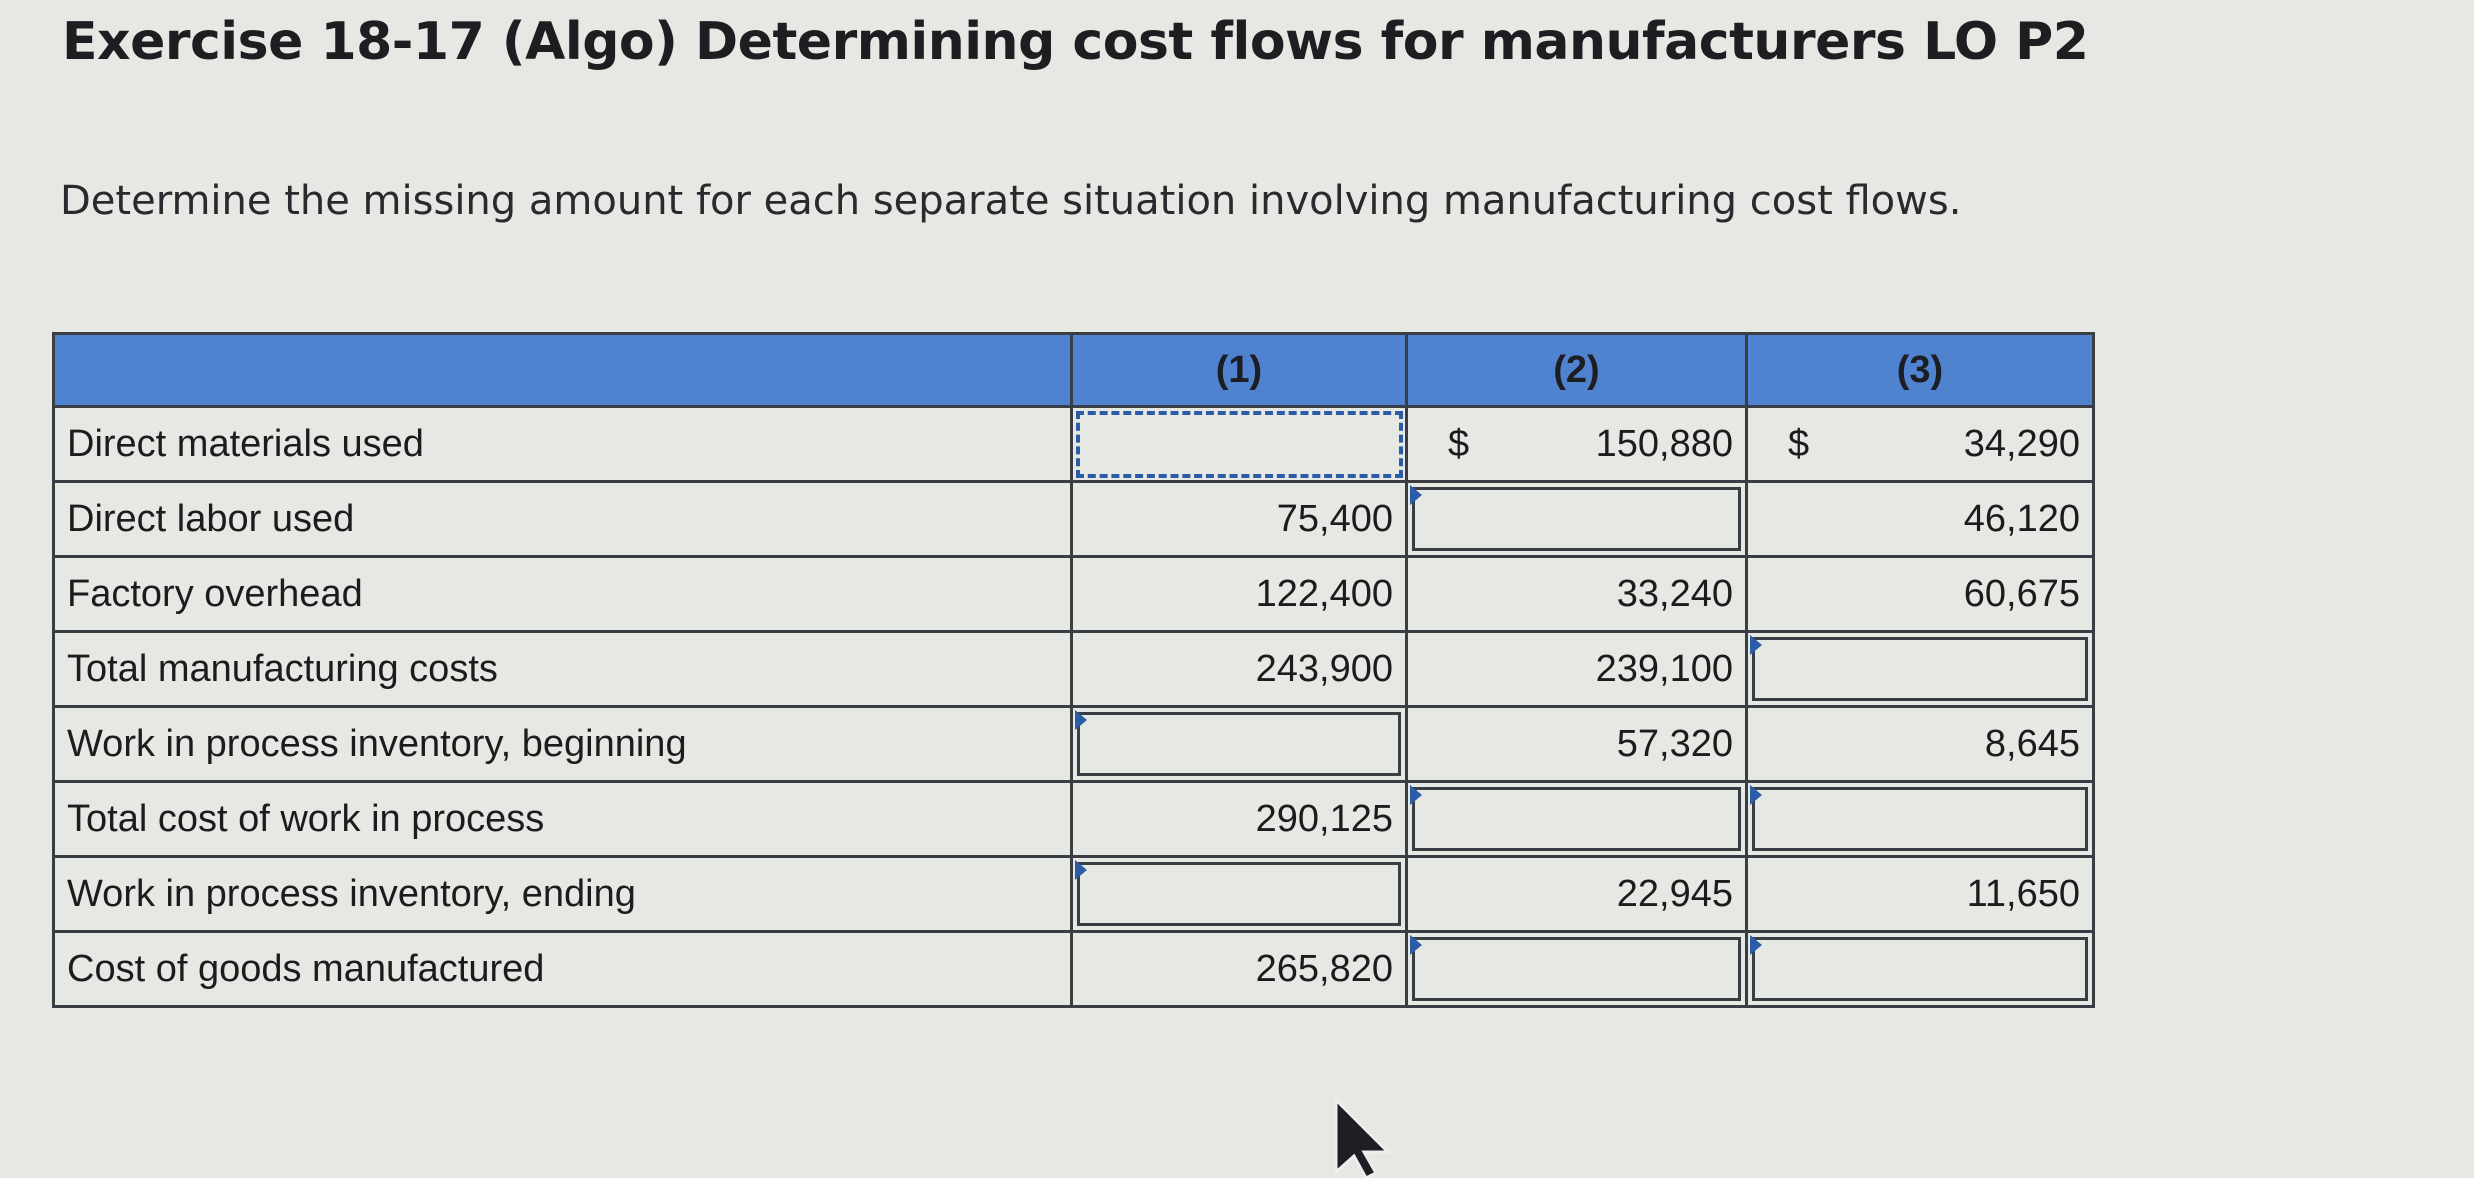 This screenshot has height=1178, width=2474. I want to click on table-row: Direct labor used 75,400 46,120, so click(1073, 519).